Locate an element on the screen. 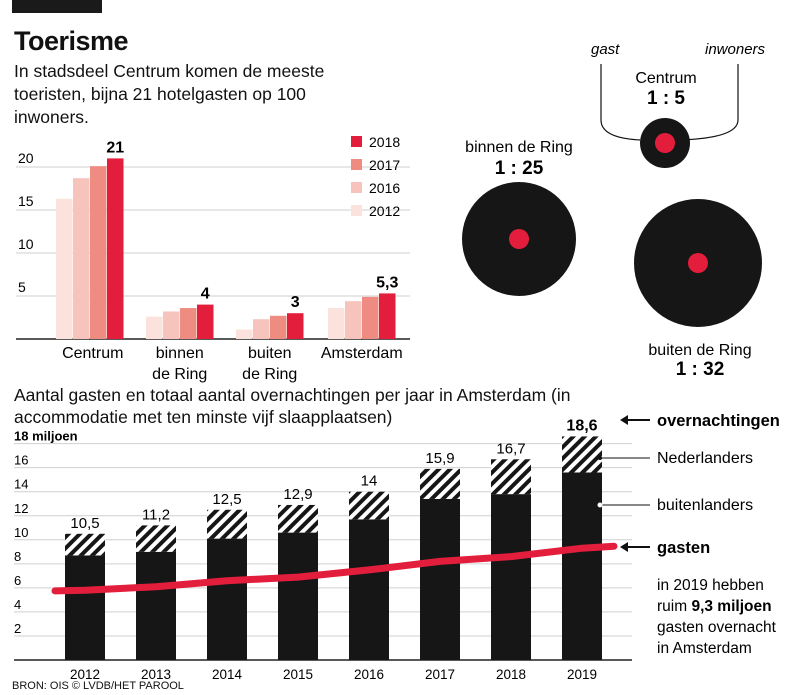  label-overnachtingen: overnachtingen is located at coordinates (718, 421).